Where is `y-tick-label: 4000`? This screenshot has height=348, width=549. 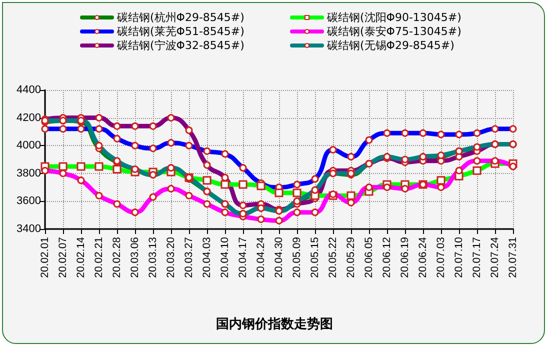 y-tick-label: 4000 is located at coordinates (28, 146).